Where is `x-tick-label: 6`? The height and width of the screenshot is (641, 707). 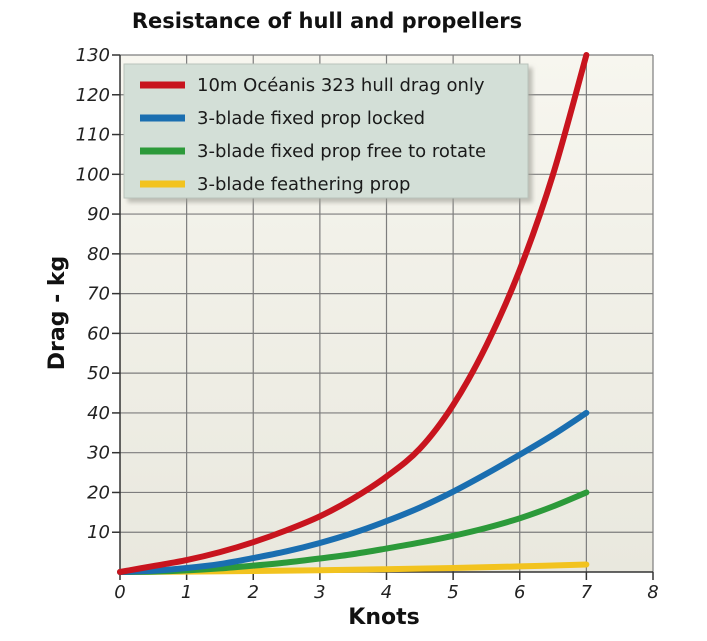 x-tick-label: 6 is located at coordinates (519, 592).